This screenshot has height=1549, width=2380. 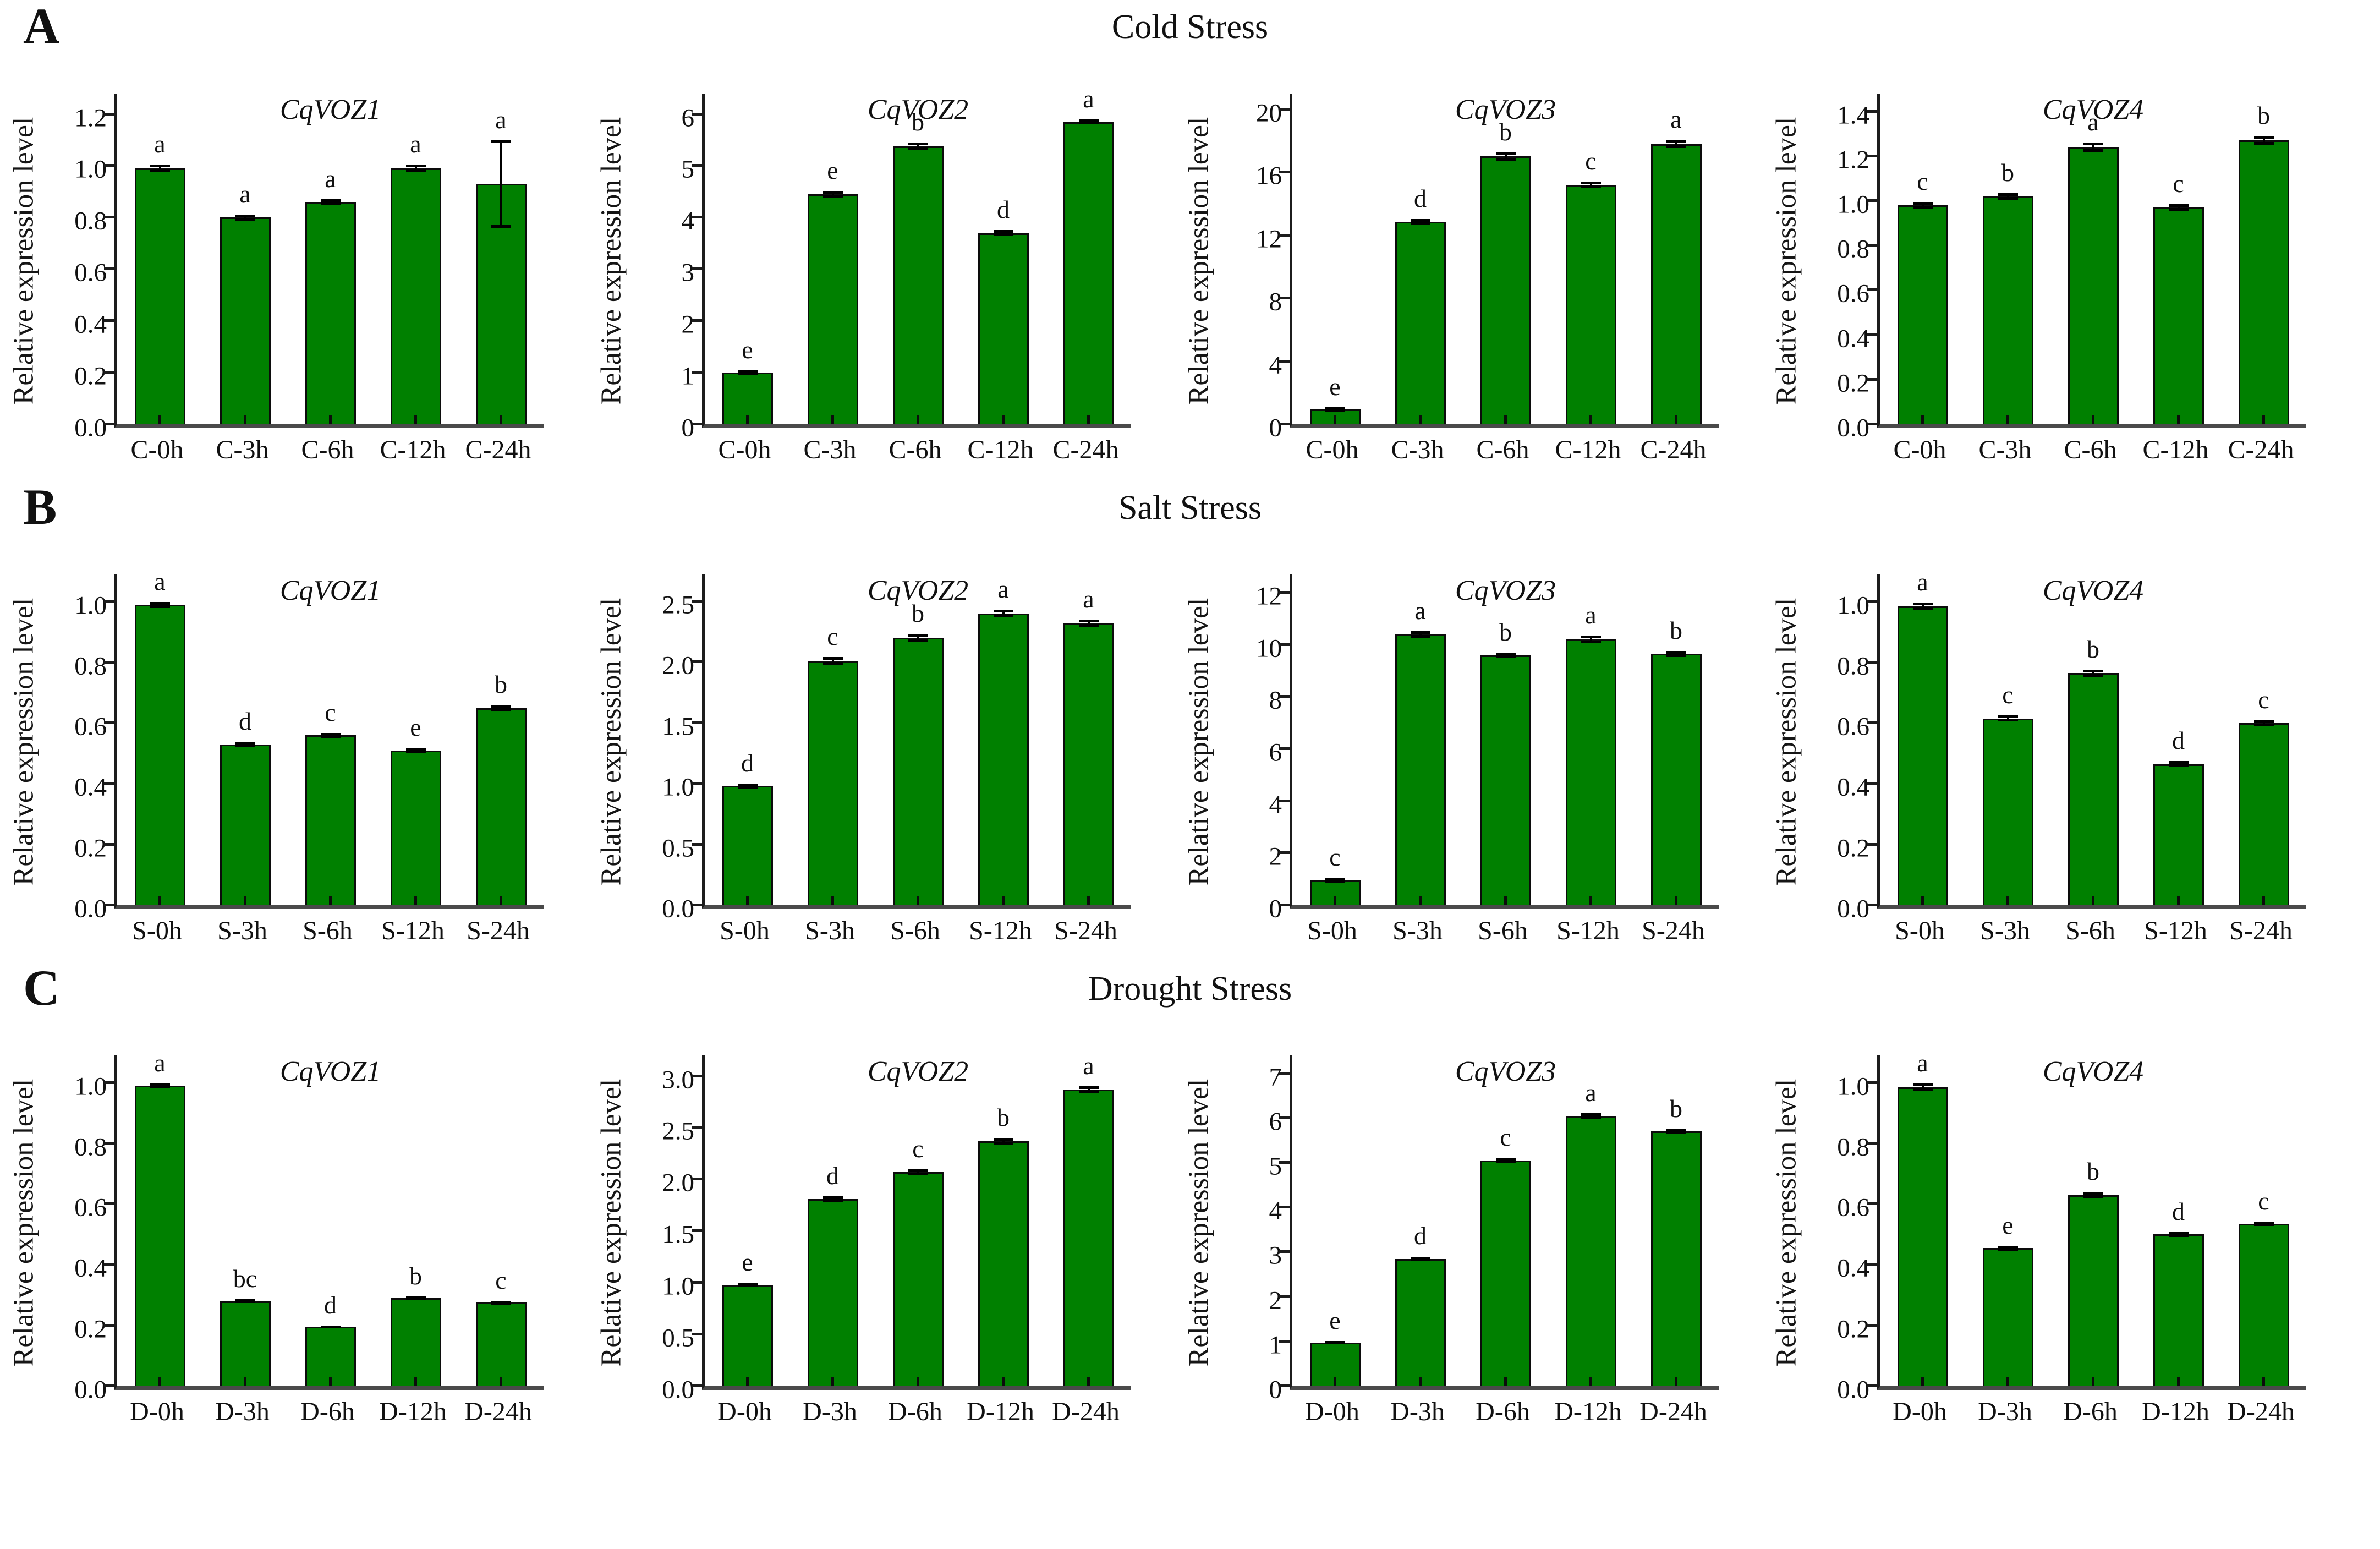 I want to click on y-tick-label: 0.8, so click(x=1853, y=666).